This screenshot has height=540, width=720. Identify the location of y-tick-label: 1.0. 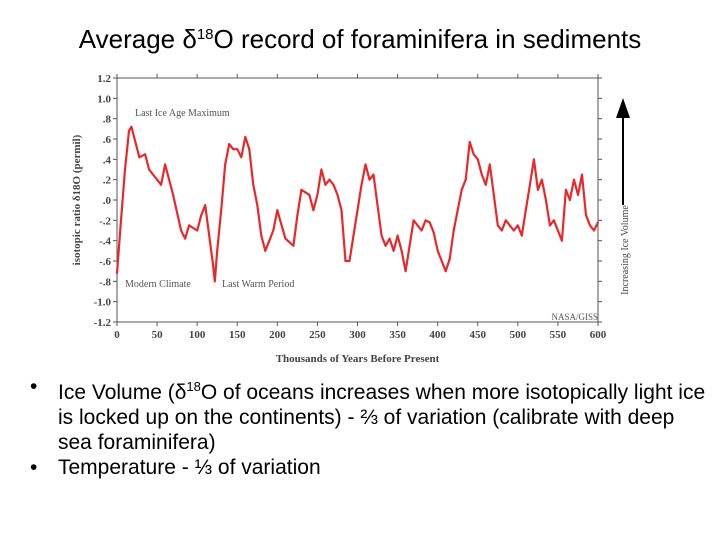
(104, 99).